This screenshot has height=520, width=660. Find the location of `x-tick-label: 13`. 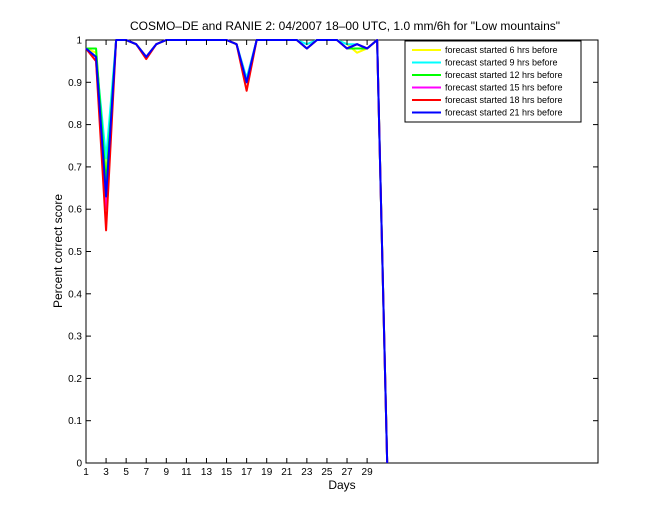

x-tick-label: 13 is located at coordinates (207, 472).